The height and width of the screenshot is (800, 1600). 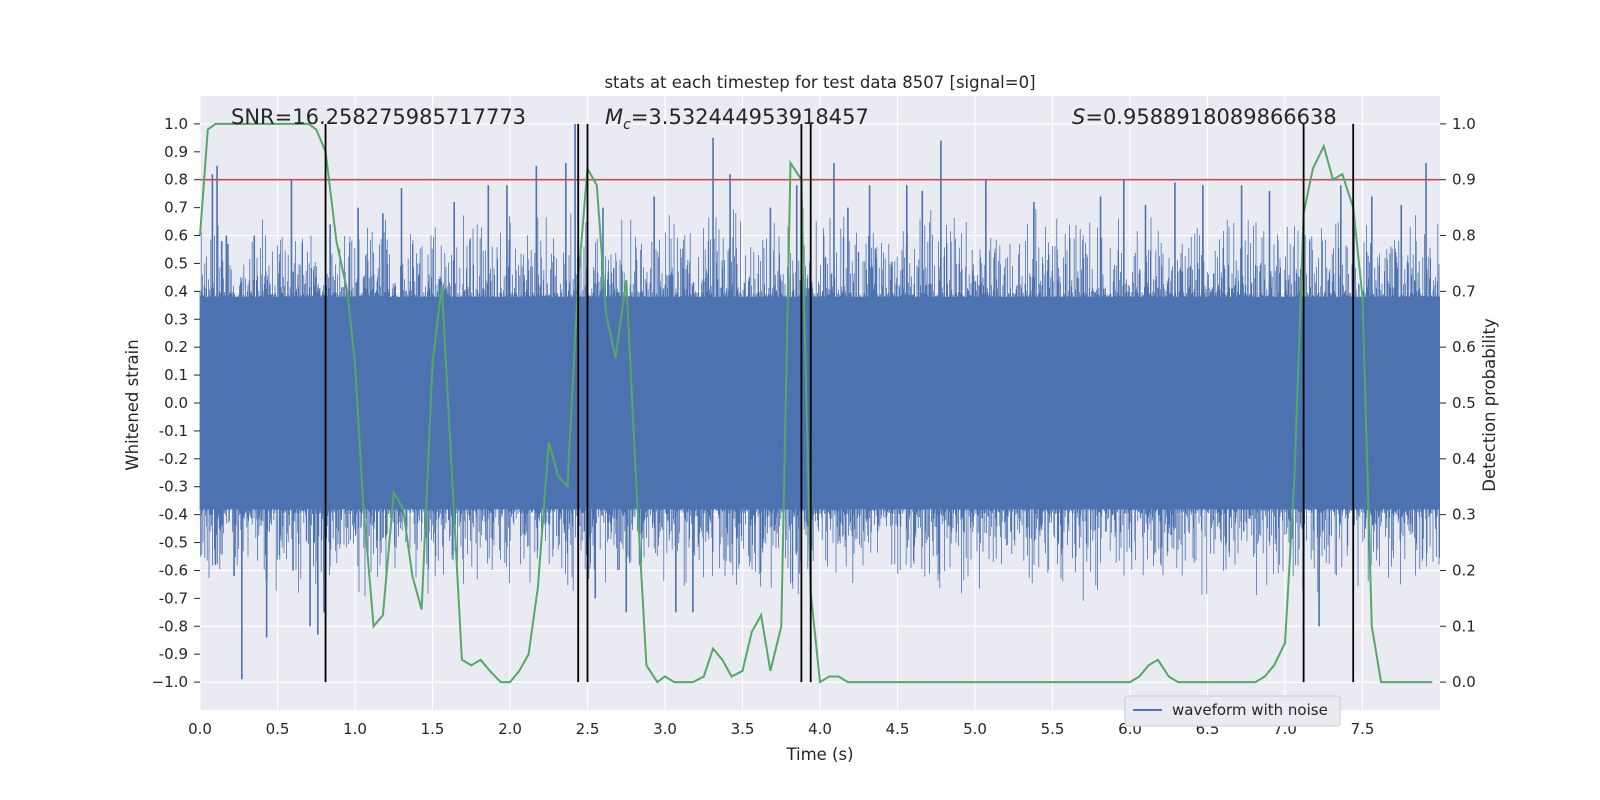 What do you see at coordinates (1464, 570) in the screenshot?
I see `y-right-tick-label: 0.2` at bounding box center [1464, 570].